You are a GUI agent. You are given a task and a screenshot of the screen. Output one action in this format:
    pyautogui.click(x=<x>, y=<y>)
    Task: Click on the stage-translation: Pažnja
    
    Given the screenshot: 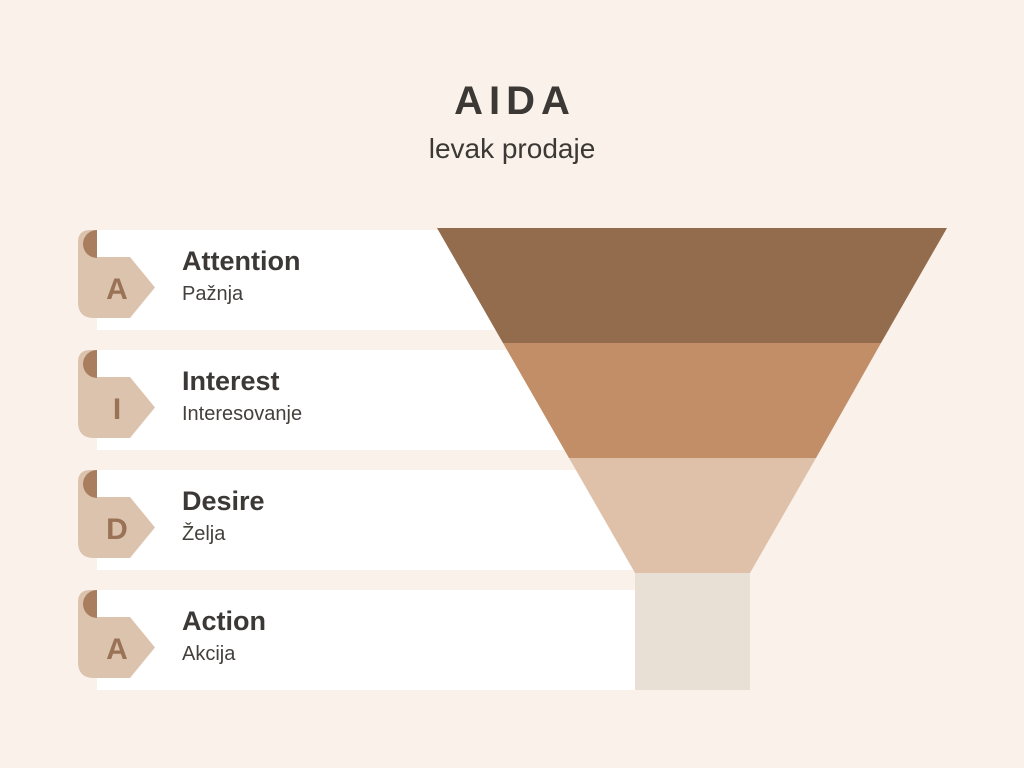 What is the action you would take?
    pyautogui.click(x=213, y=294)
    